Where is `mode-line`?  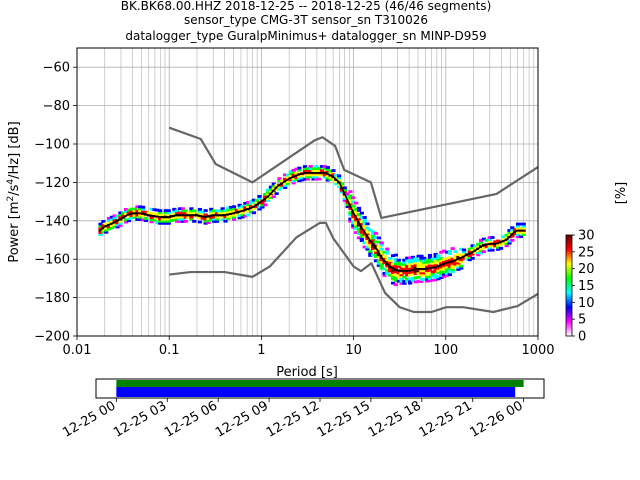 mode-line is located at coordinates (312, 222).